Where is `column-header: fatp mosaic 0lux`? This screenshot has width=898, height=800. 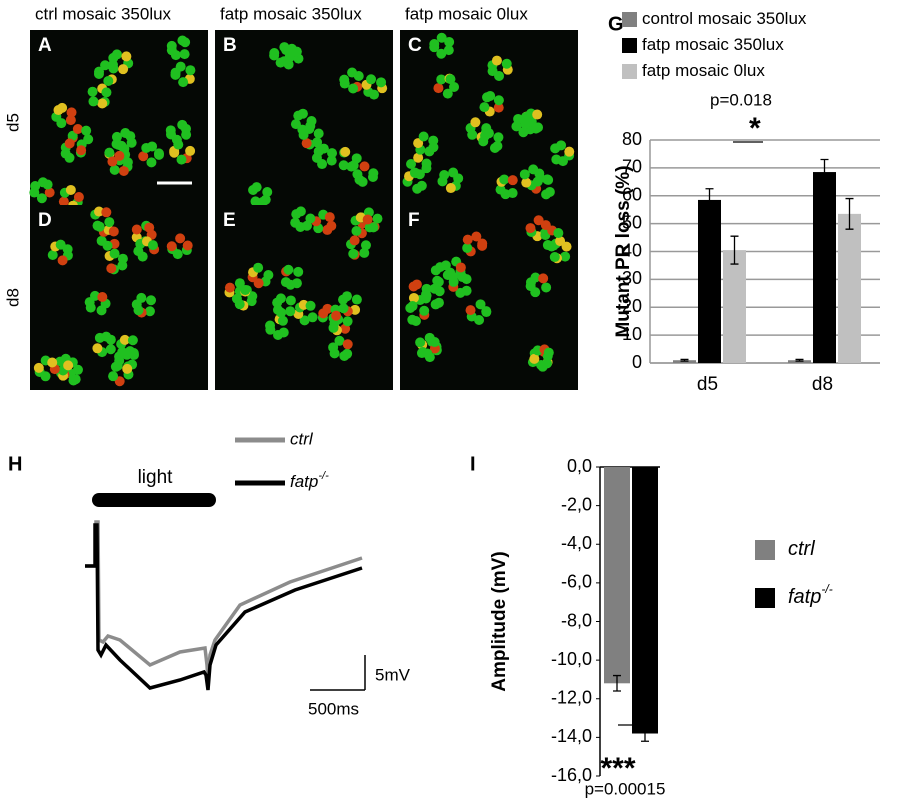
column-header: fatp mosaic 0lux is located at coordinates (466, 13).